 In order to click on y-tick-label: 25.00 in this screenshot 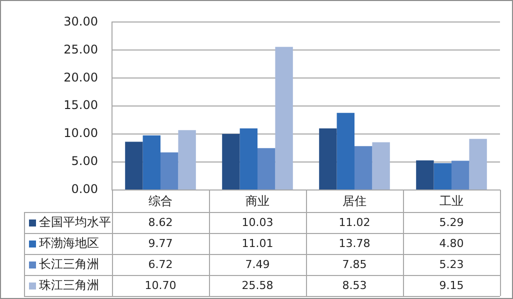, I will do `click(81, 49)`.